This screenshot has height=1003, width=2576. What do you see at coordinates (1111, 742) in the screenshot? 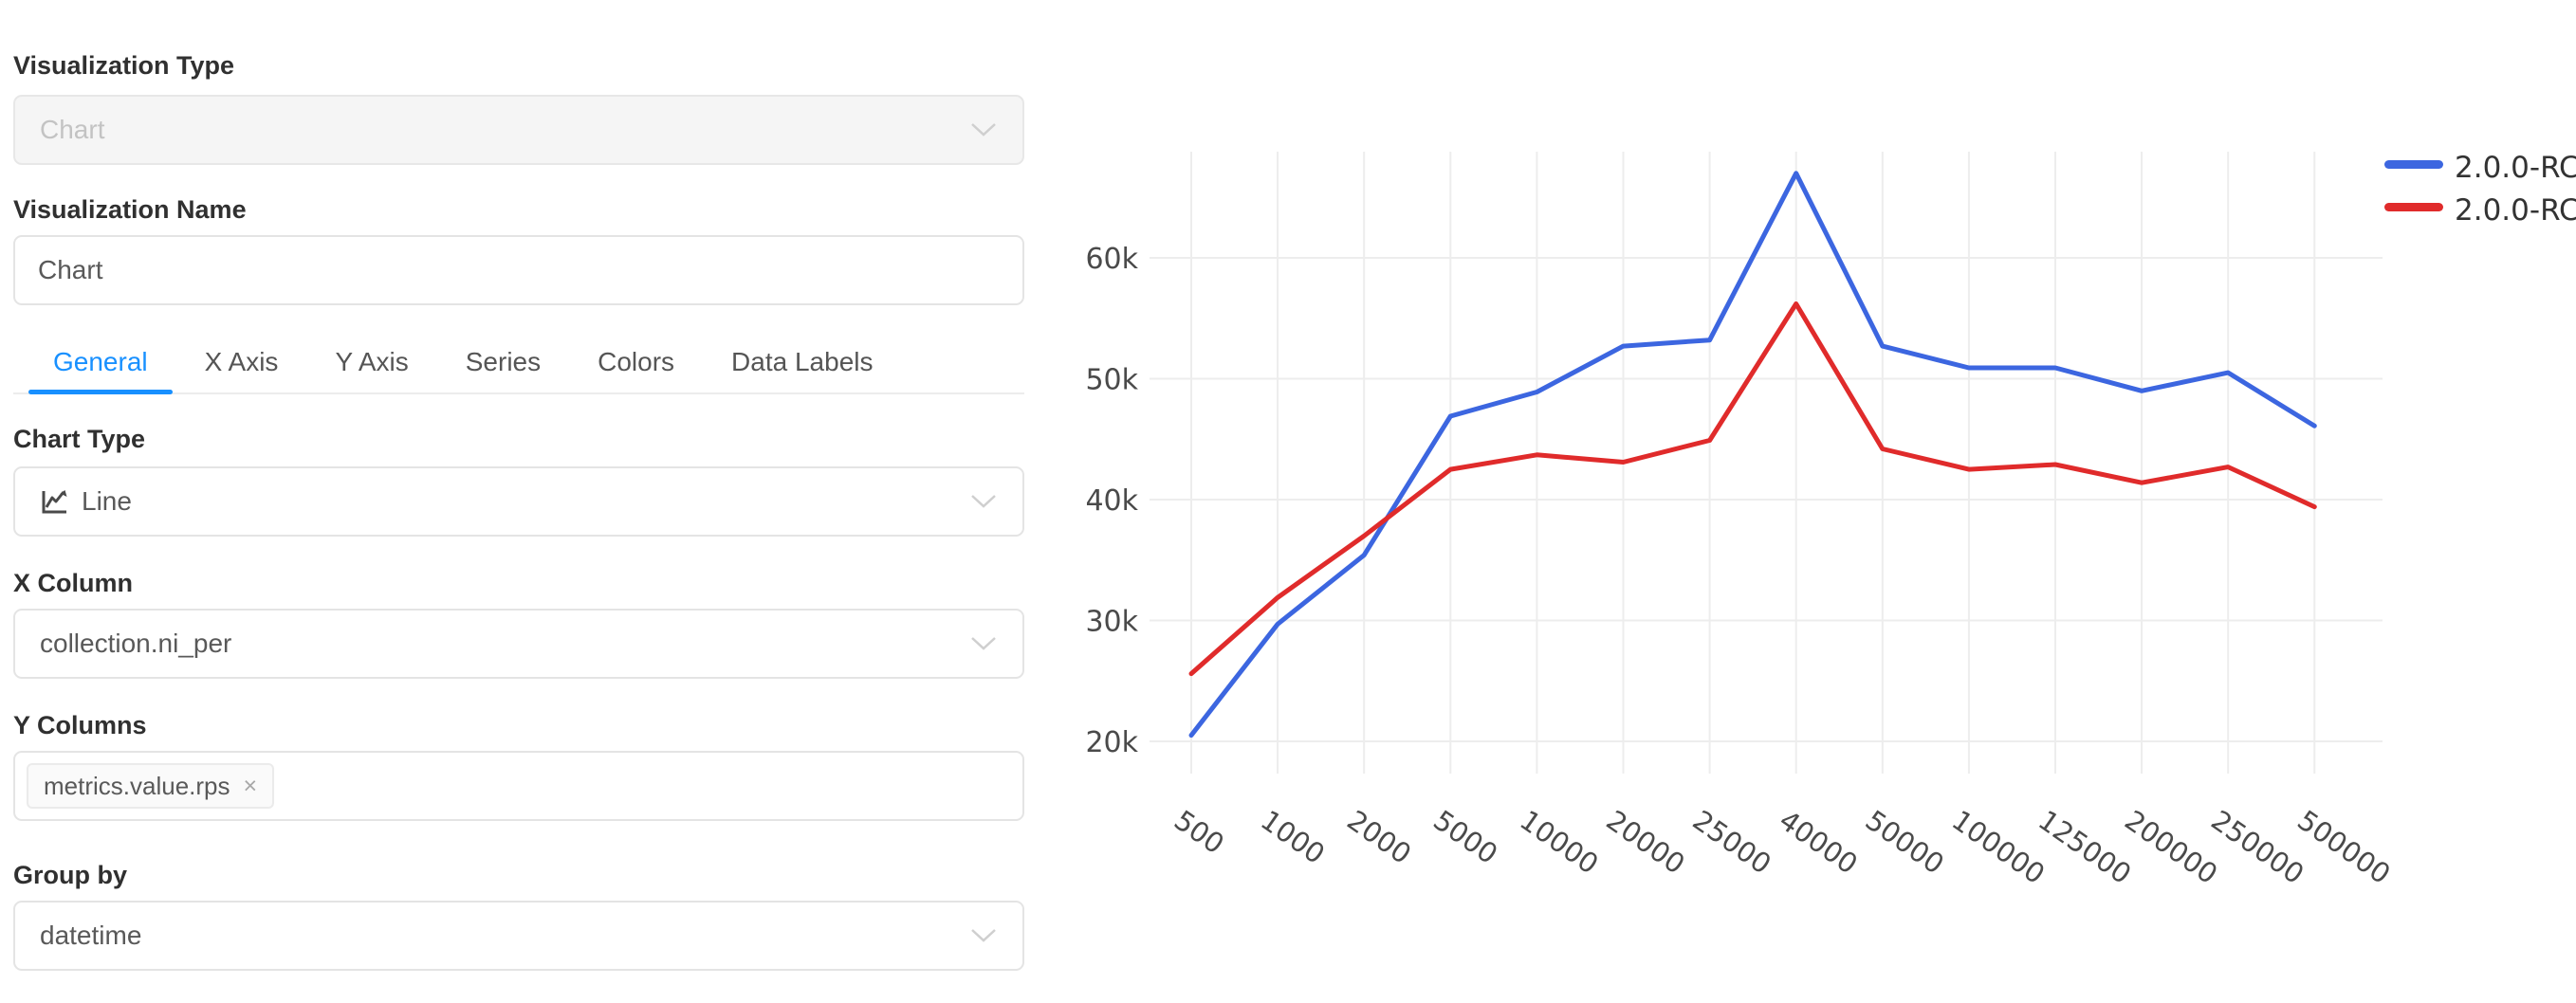
I see `y-tick-label: 20k` at bounding box center [1111, 742].